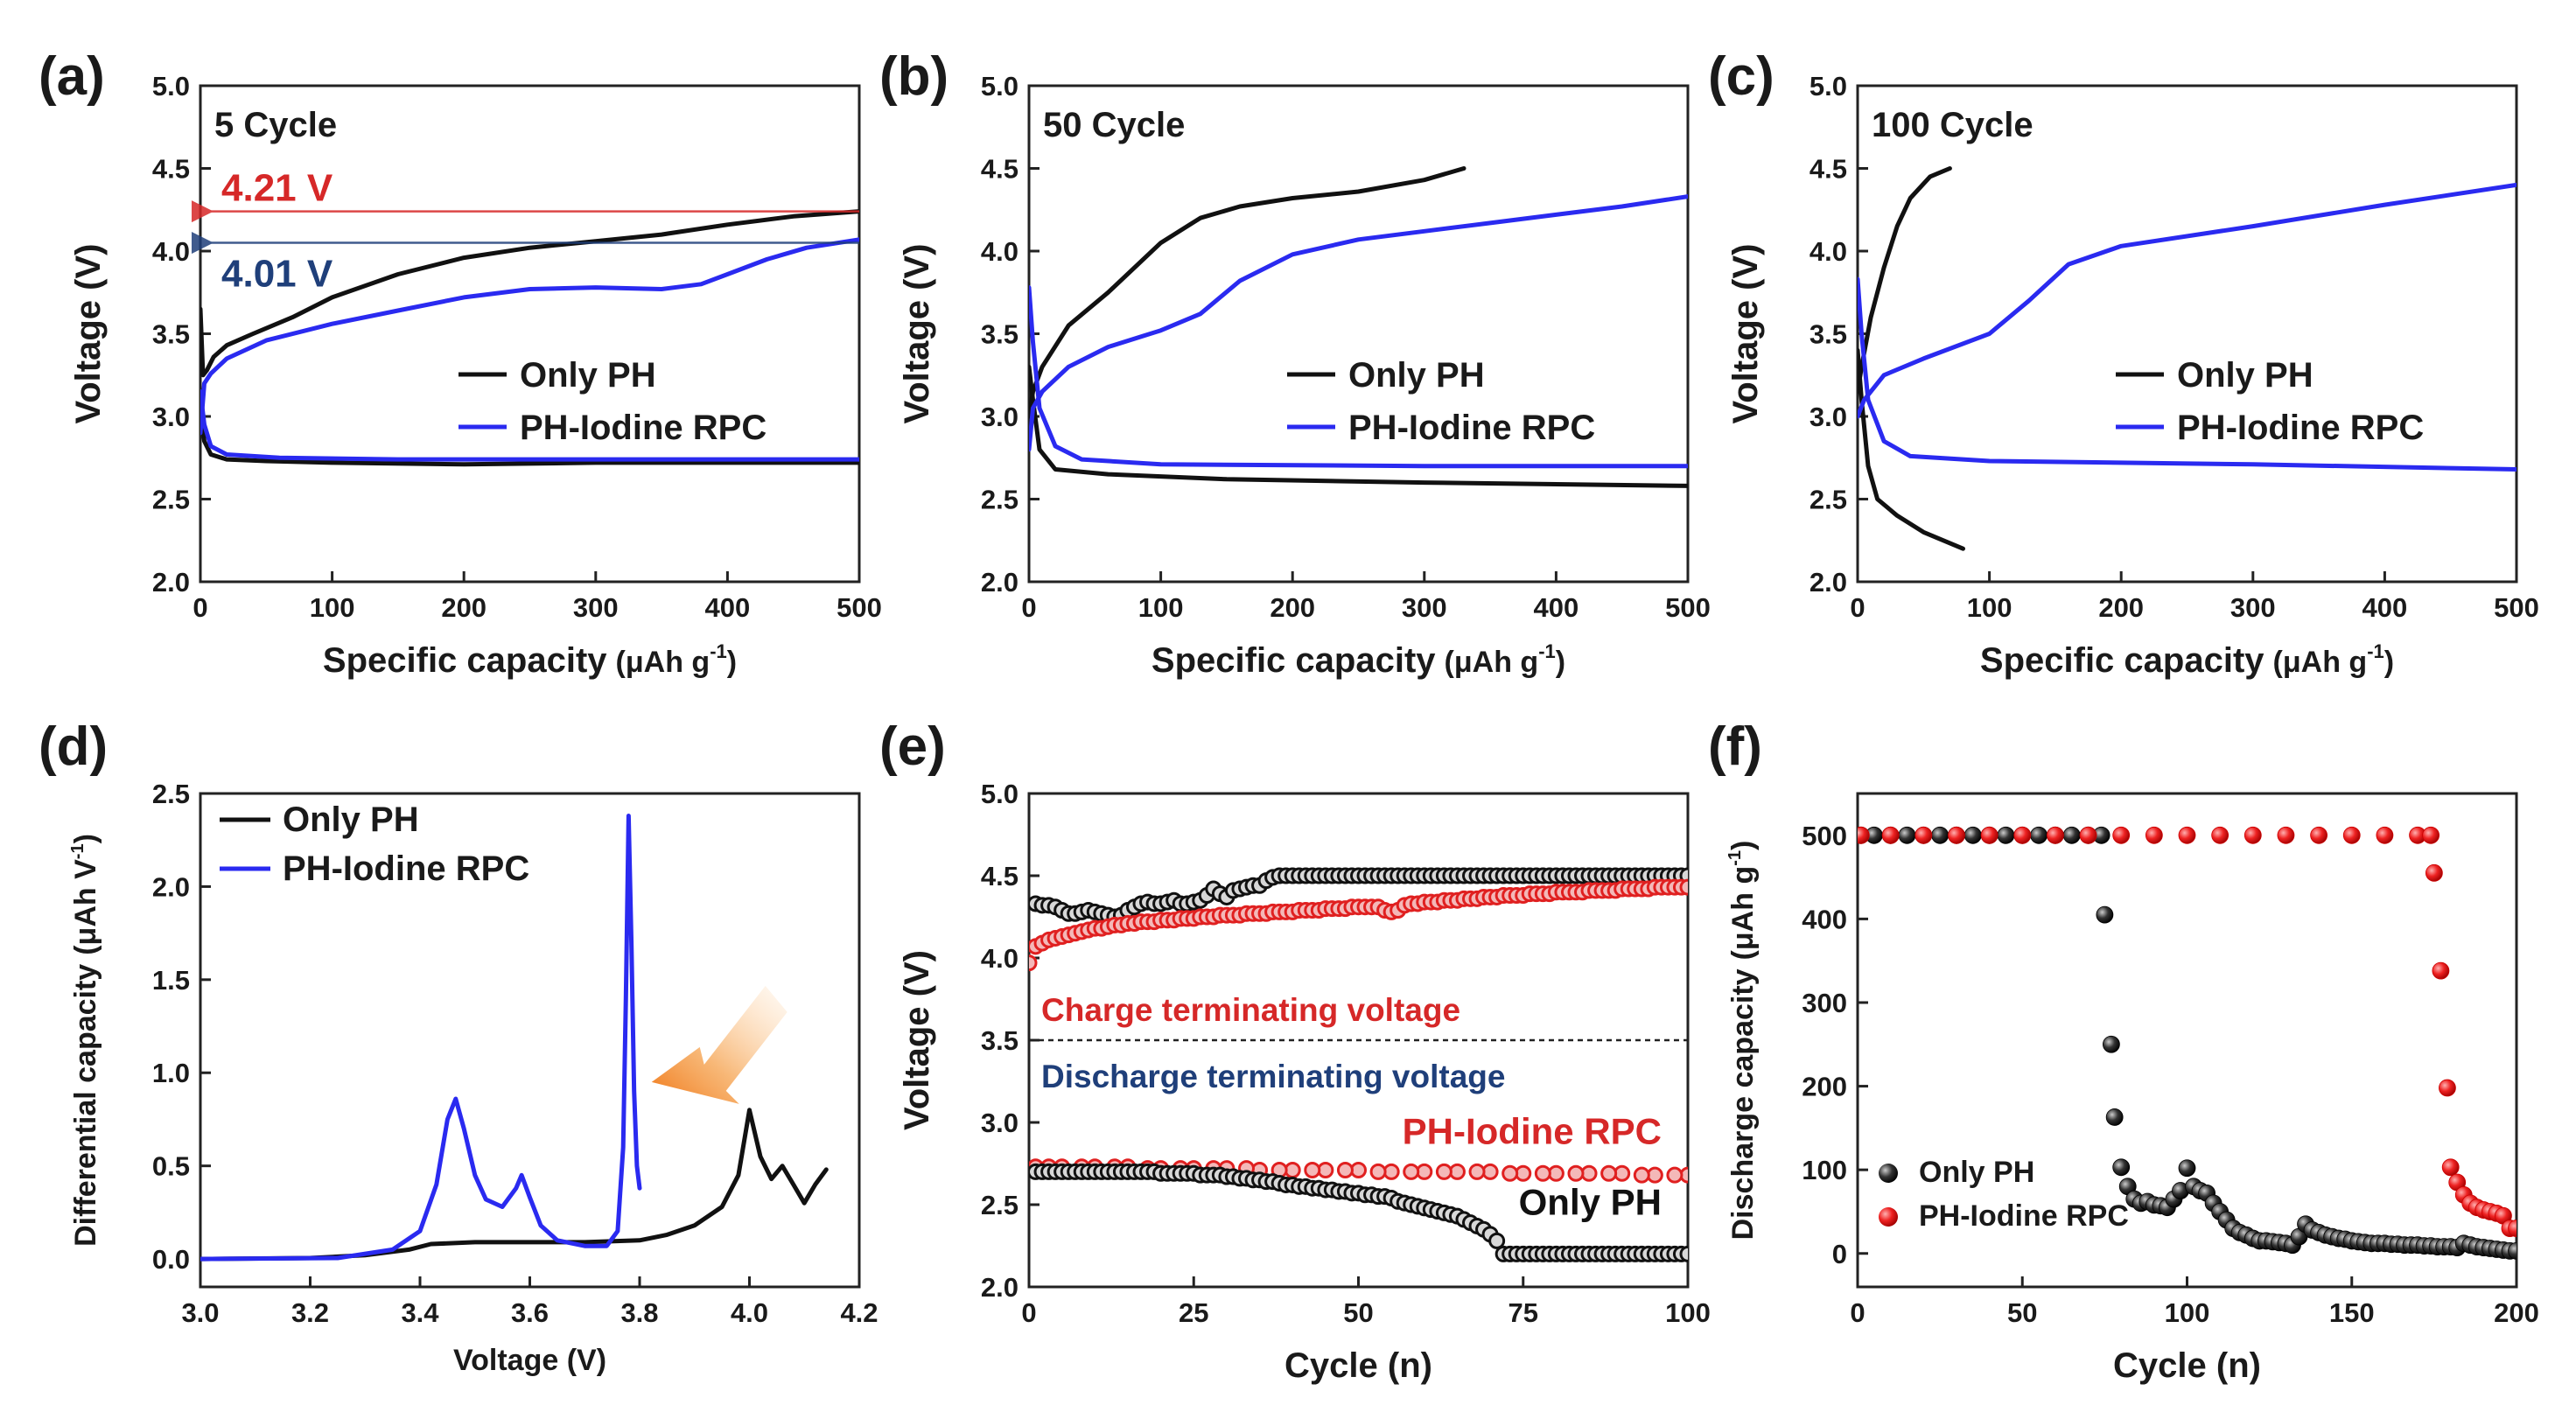  I want to click on x-tick-label: 100, so click(1989, 607).